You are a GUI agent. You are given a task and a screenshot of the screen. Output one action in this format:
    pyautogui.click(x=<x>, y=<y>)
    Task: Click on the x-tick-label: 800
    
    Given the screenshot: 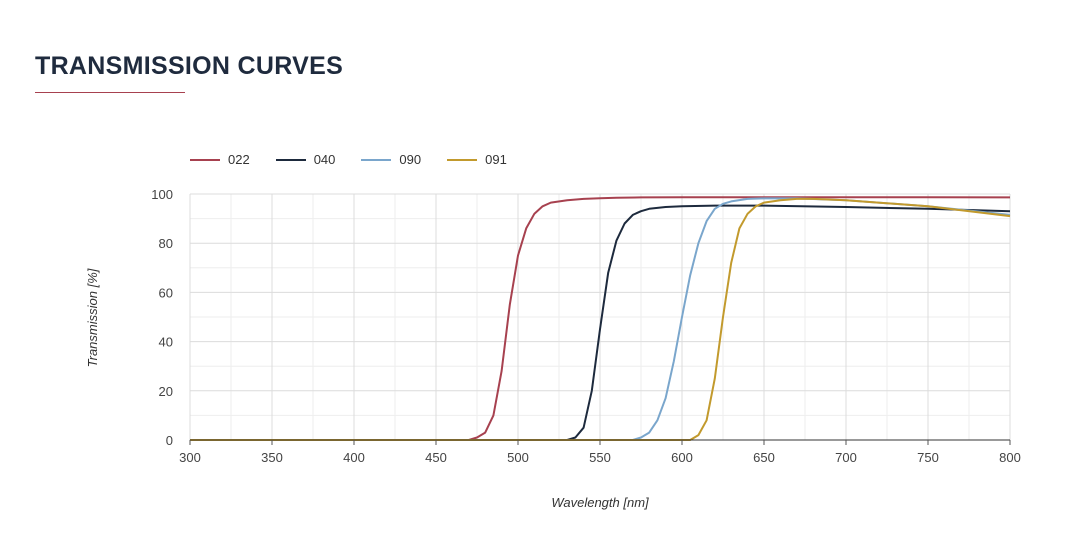 What is the action you would take?
    pyautogui.click(x=1010, y=457)
    